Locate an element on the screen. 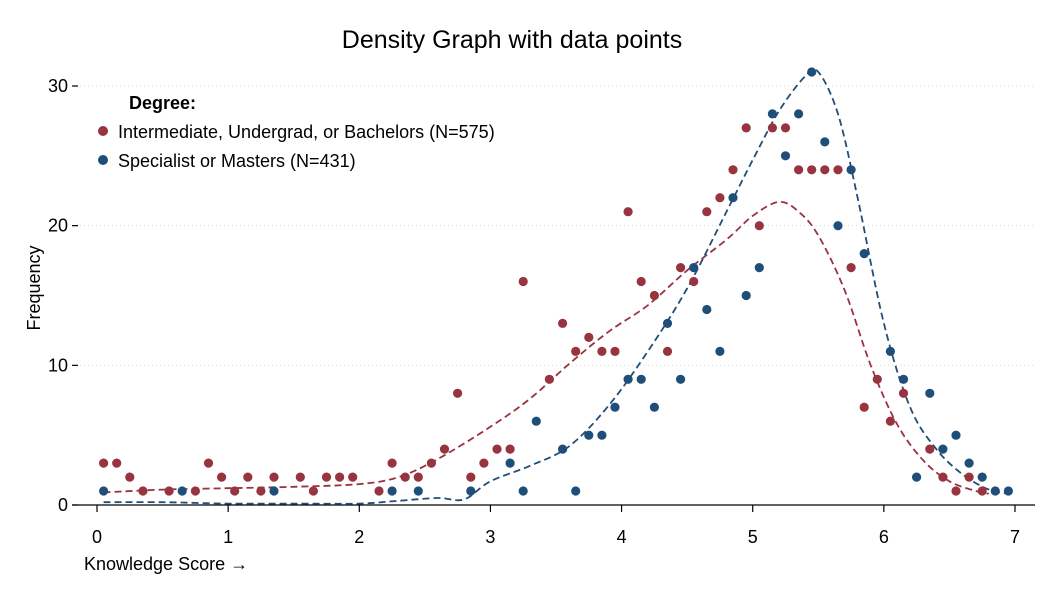 Image resolution: width=1050 pixels, height=600 pixels. x-tick-label: 1 is located at coordinates (228, 537).